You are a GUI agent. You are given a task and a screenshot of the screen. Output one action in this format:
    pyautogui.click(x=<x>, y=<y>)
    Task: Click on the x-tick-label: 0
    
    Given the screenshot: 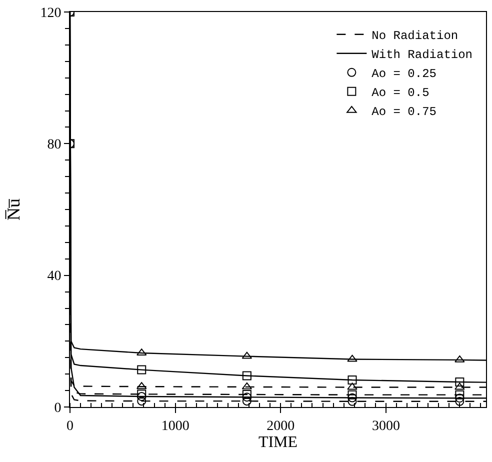 What is the action you would take?
    pyautogui.click(x=70, y=426)
    